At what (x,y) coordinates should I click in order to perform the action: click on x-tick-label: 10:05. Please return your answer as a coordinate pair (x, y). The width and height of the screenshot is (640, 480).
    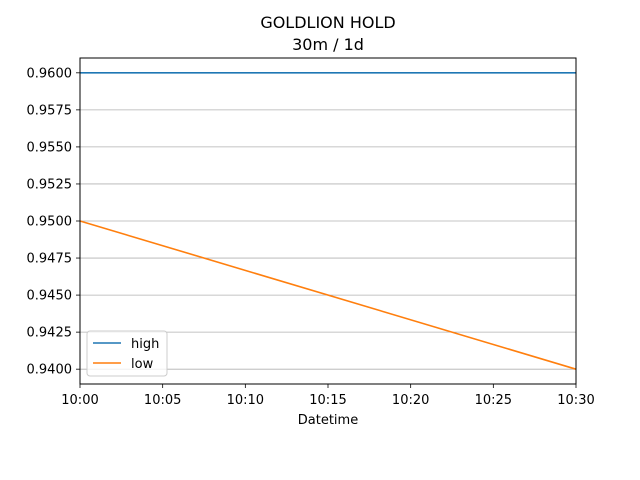
    Looking at the image, I should click on (162, 400).